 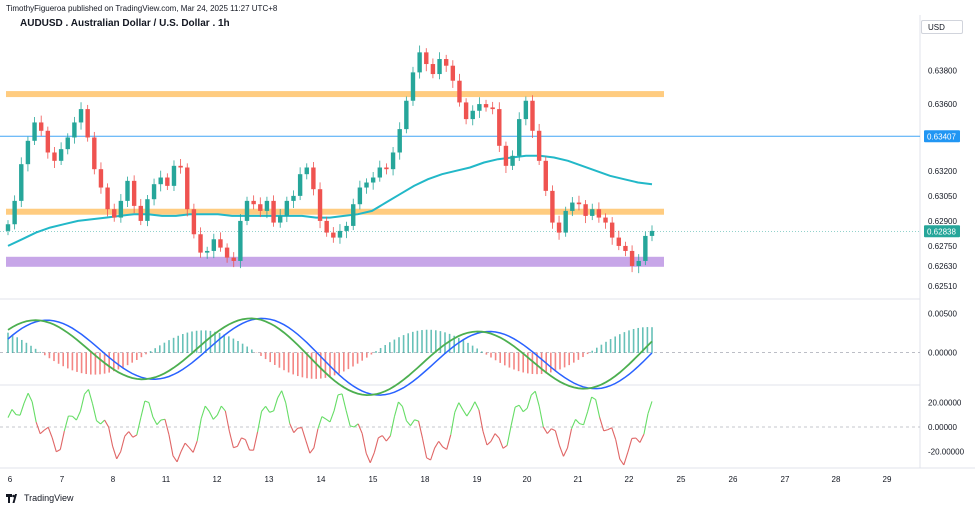 I want to click on momentum-tick: -20.00000, so click(x=946, y=452).